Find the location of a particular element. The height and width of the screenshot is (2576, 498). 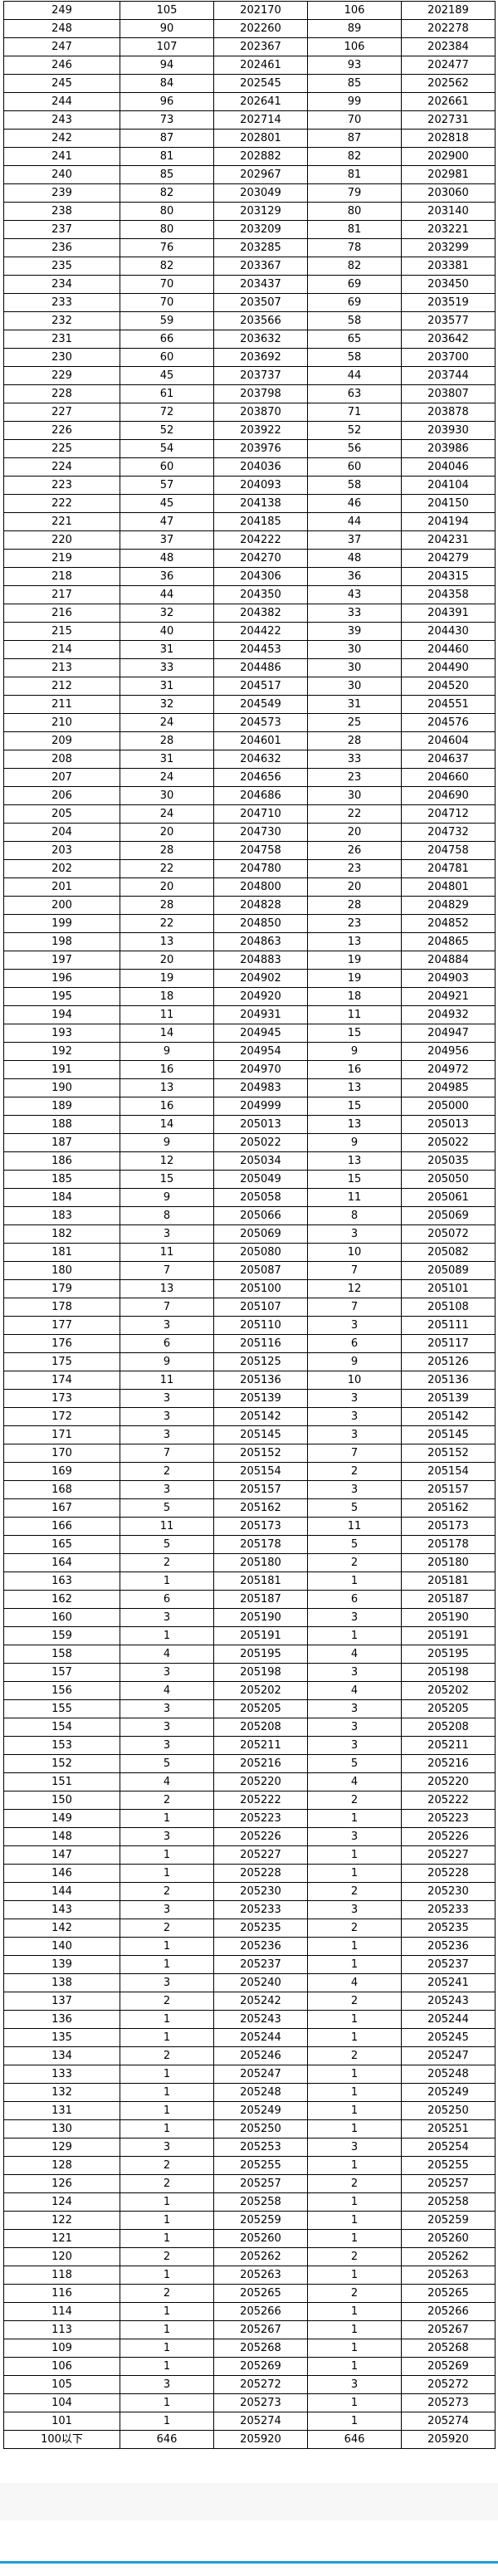

table-row: 175 9 205125 9 205126 is located at coordinates (250, 1361).